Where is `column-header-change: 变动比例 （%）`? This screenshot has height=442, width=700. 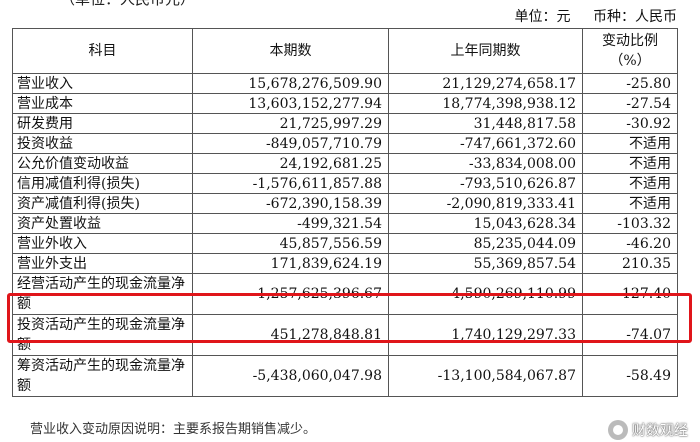 column-header-change: 变动比例 （%） is located at coordinates (630, 51).